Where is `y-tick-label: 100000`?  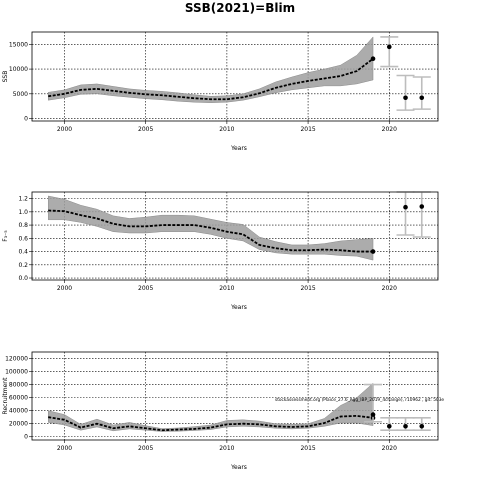 y-tick-label: 100000 is located at coordinates (16, 372).